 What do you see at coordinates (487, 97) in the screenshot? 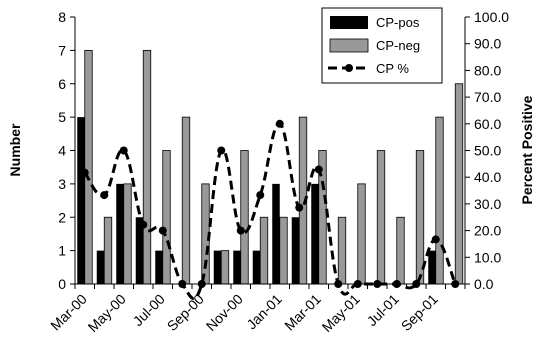
I see `y2-tick-label: 70.0` at bounding box center [487, 97].